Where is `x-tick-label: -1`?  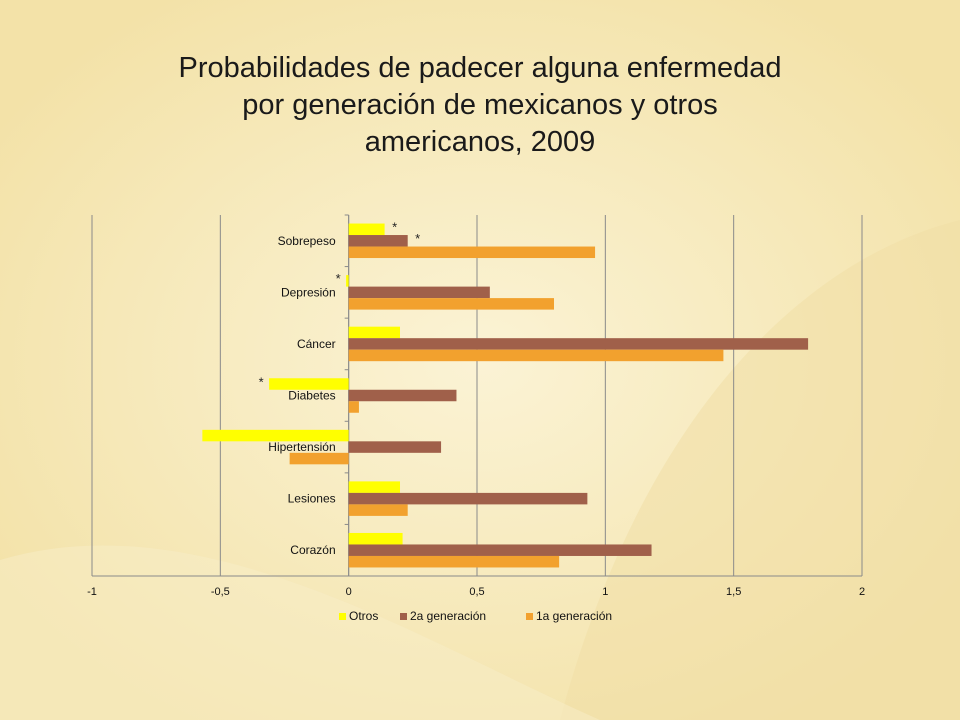
x-tick-label: -1 is located at coordinates (92, 592).